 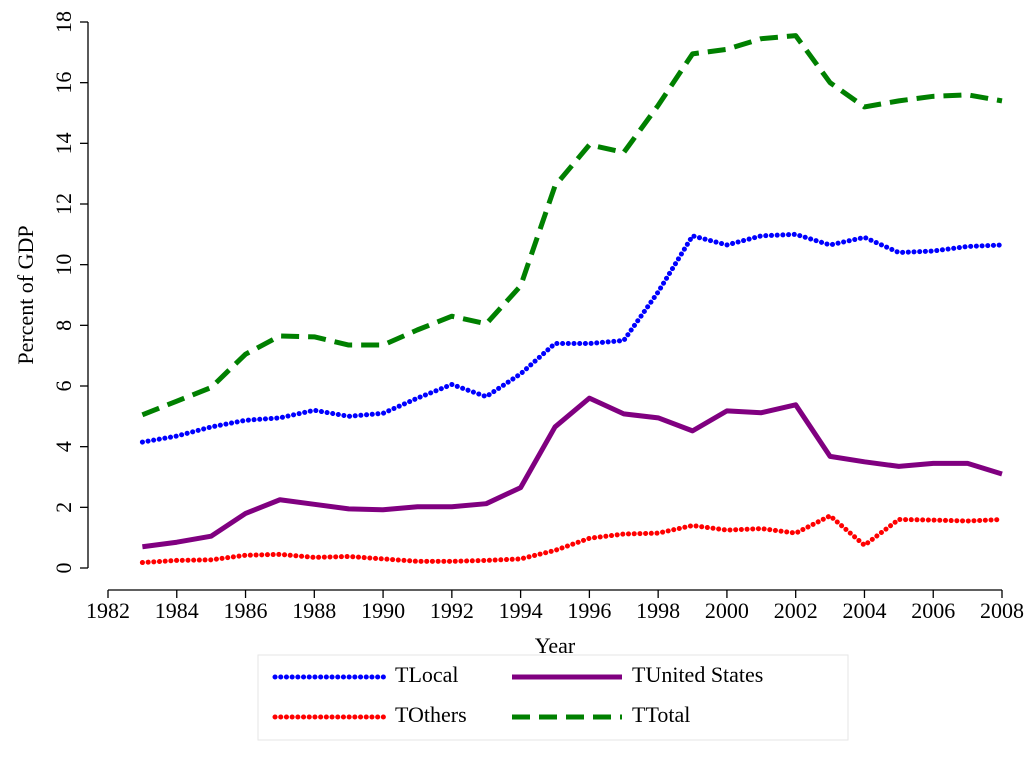 I want to click on x-tick-label: 1984, so click(x=177, y=610).